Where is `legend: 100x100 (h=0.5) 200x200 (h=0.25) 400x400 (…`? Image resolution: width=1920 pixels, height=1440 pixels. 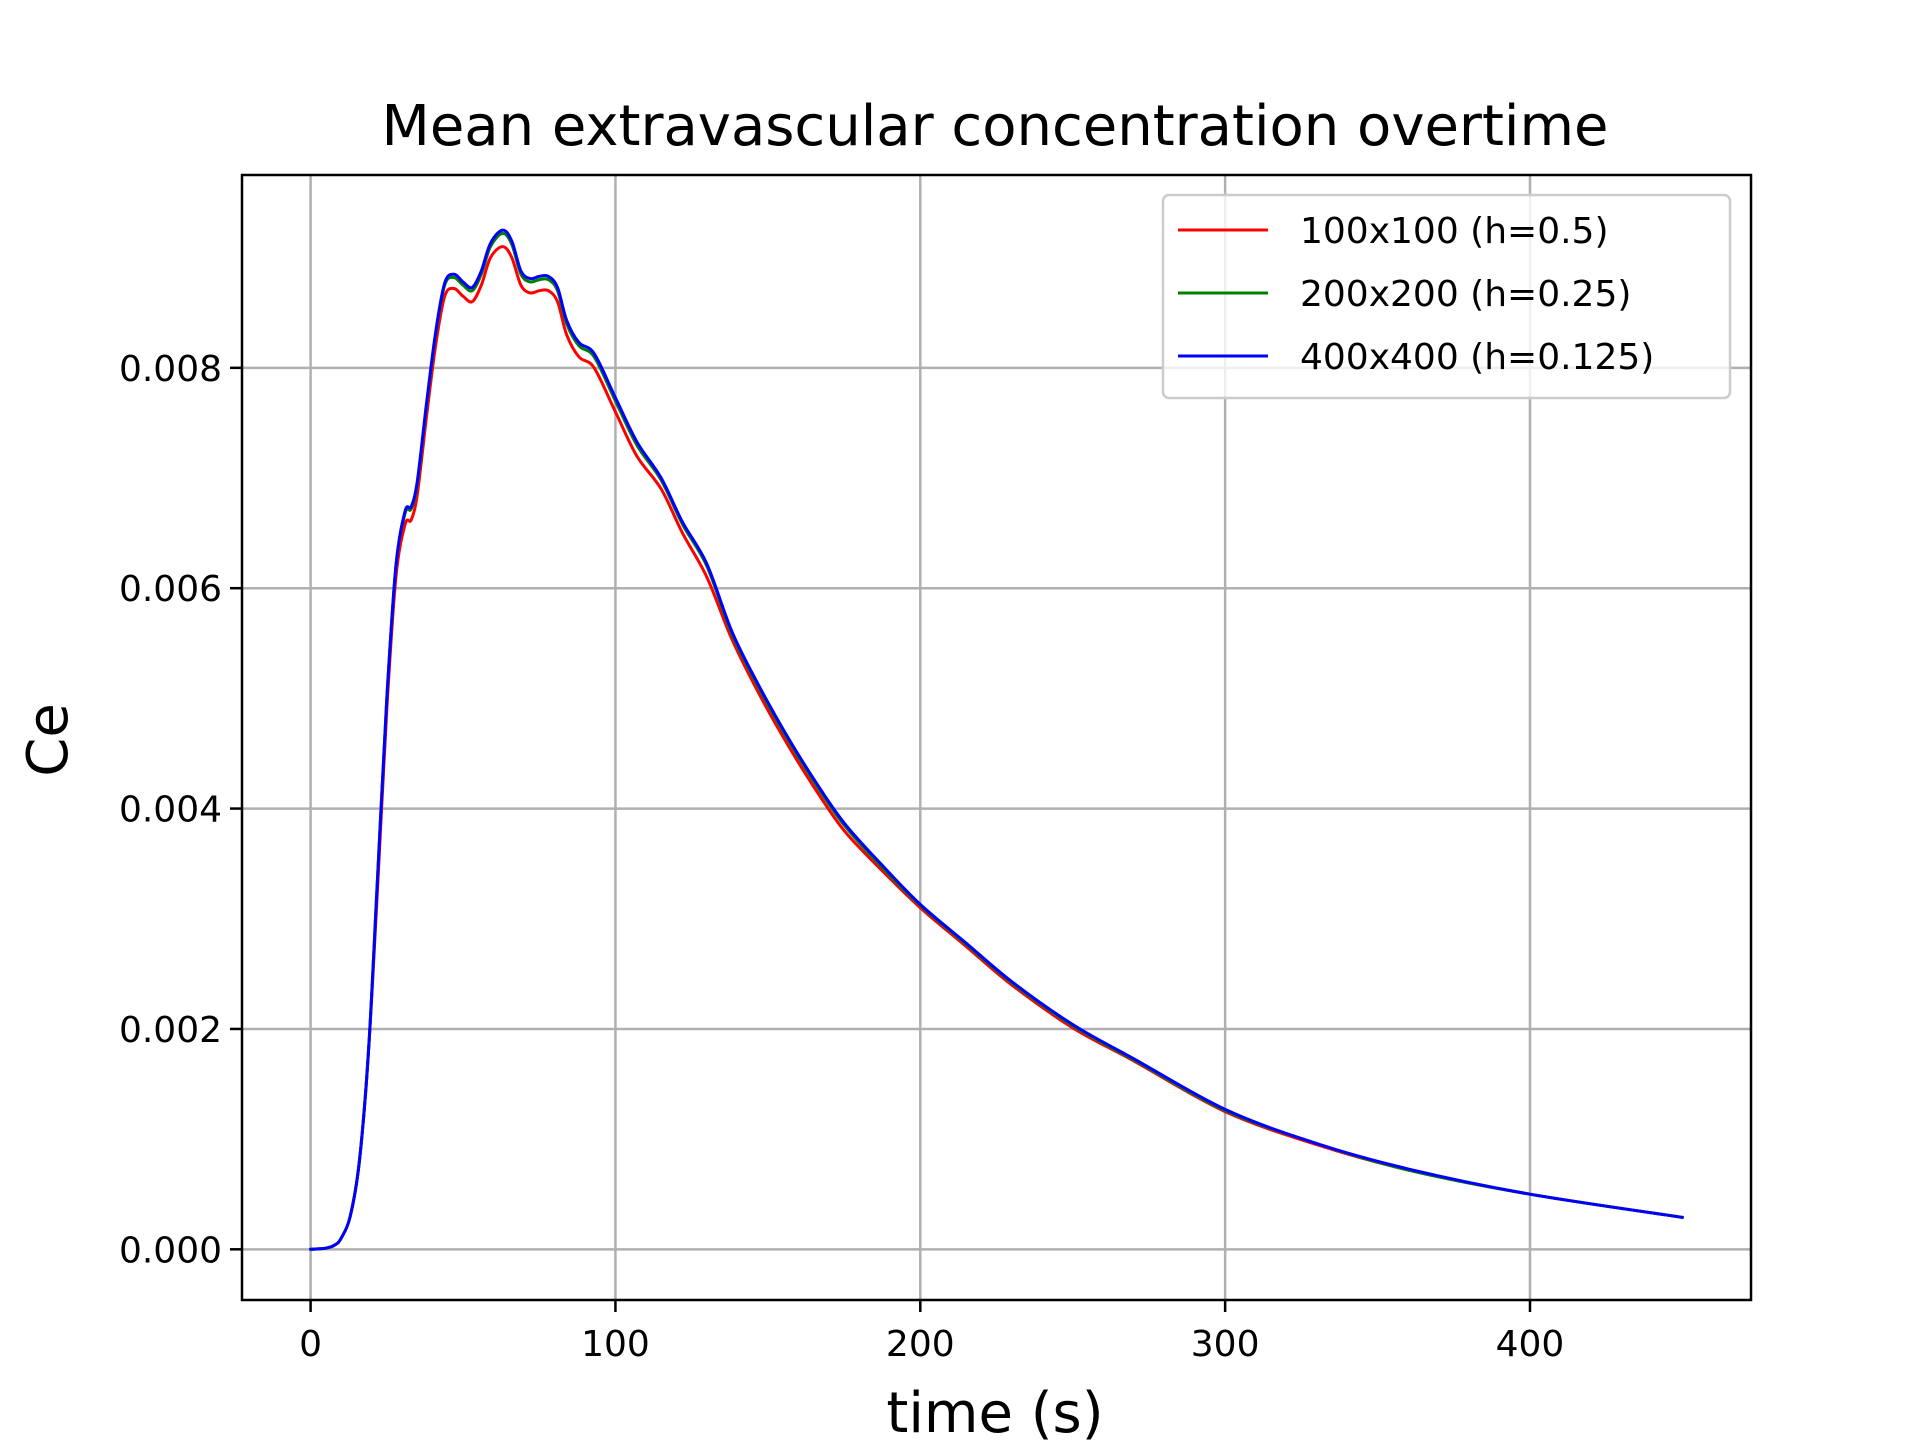
legend: 100x100 (h=0.5) 200x200 (h=0.25) 400x400 (… is located at coordinates (1446, 296).